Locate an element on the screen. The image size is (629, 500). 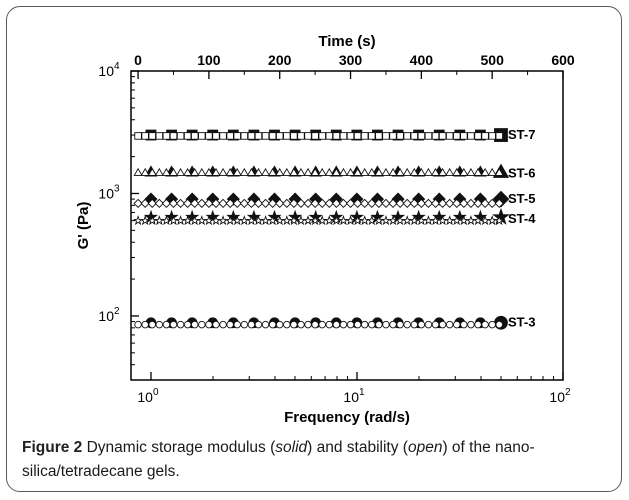
series-label-st-4: ST-4 is located at coordinates (522, 218).